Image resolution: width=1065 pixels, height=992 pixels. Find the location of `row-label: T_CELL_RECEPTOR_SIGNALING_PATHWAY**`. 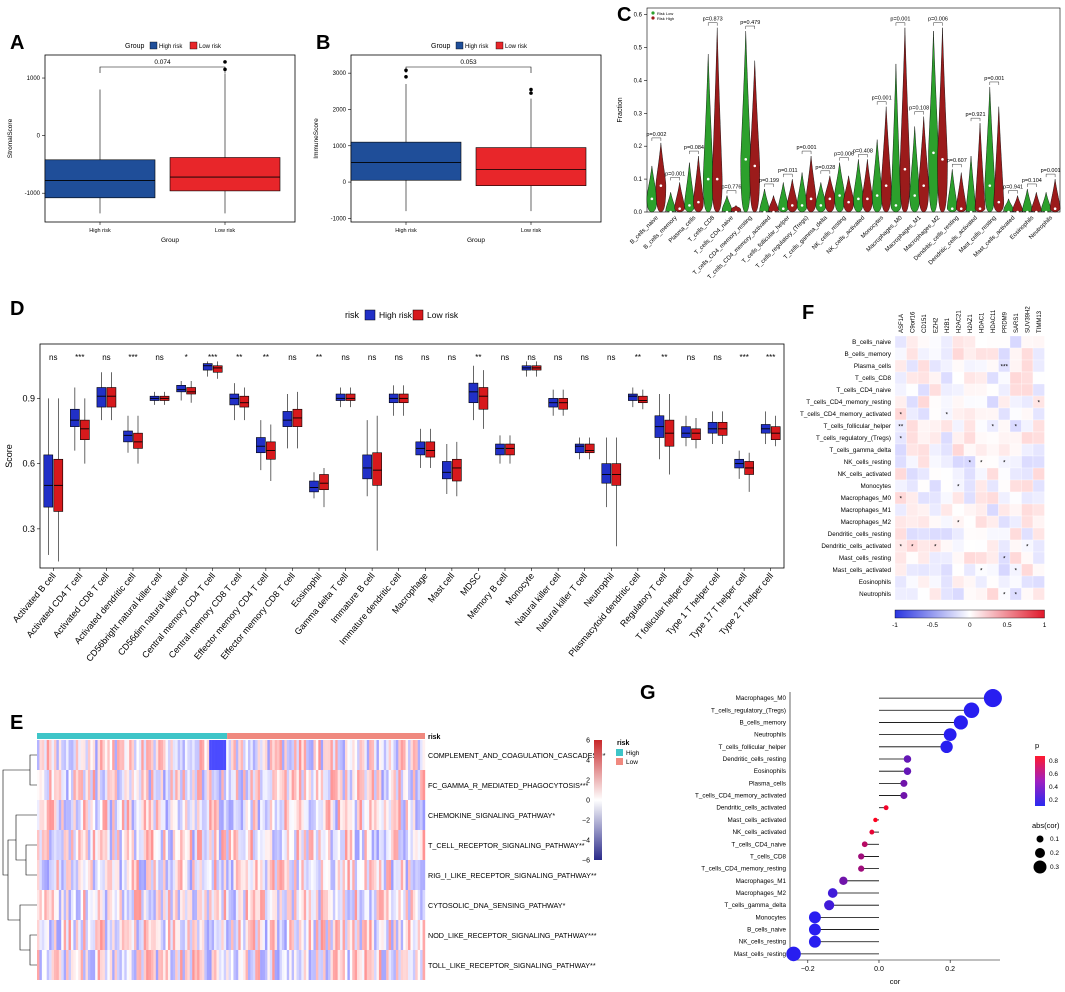

row-label: T_CELL_RECEPTOR_SIGNALING_PATHWAY** is located at coordinates (506, 845).